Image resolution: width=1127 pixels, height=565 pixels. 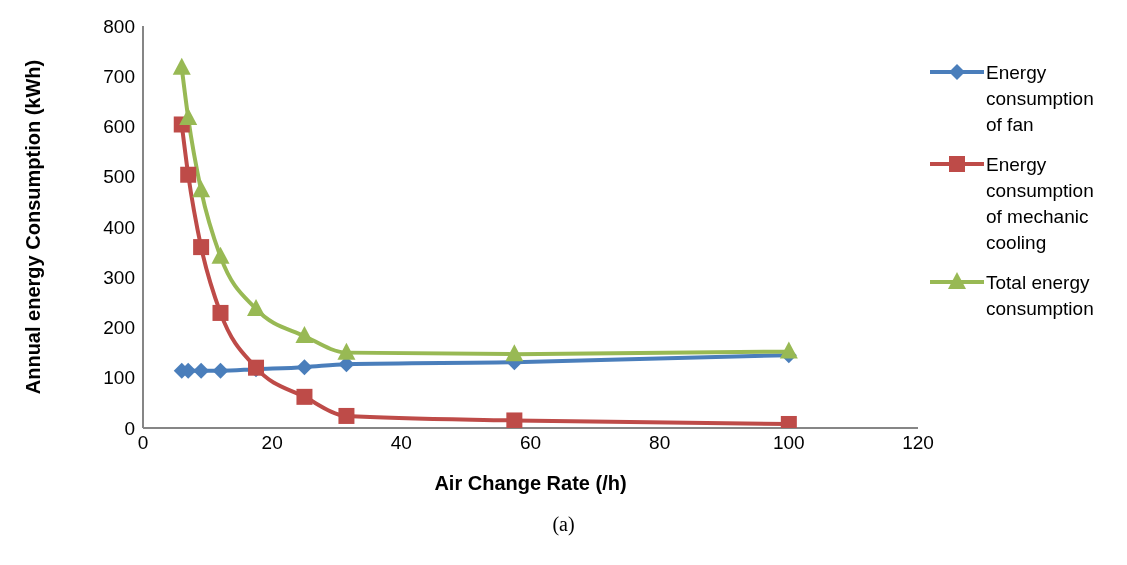 What do you see at coordinates (272, 443) in the screenshot?
I see `x-tick-label: 20` at bounding box center [272, 443].